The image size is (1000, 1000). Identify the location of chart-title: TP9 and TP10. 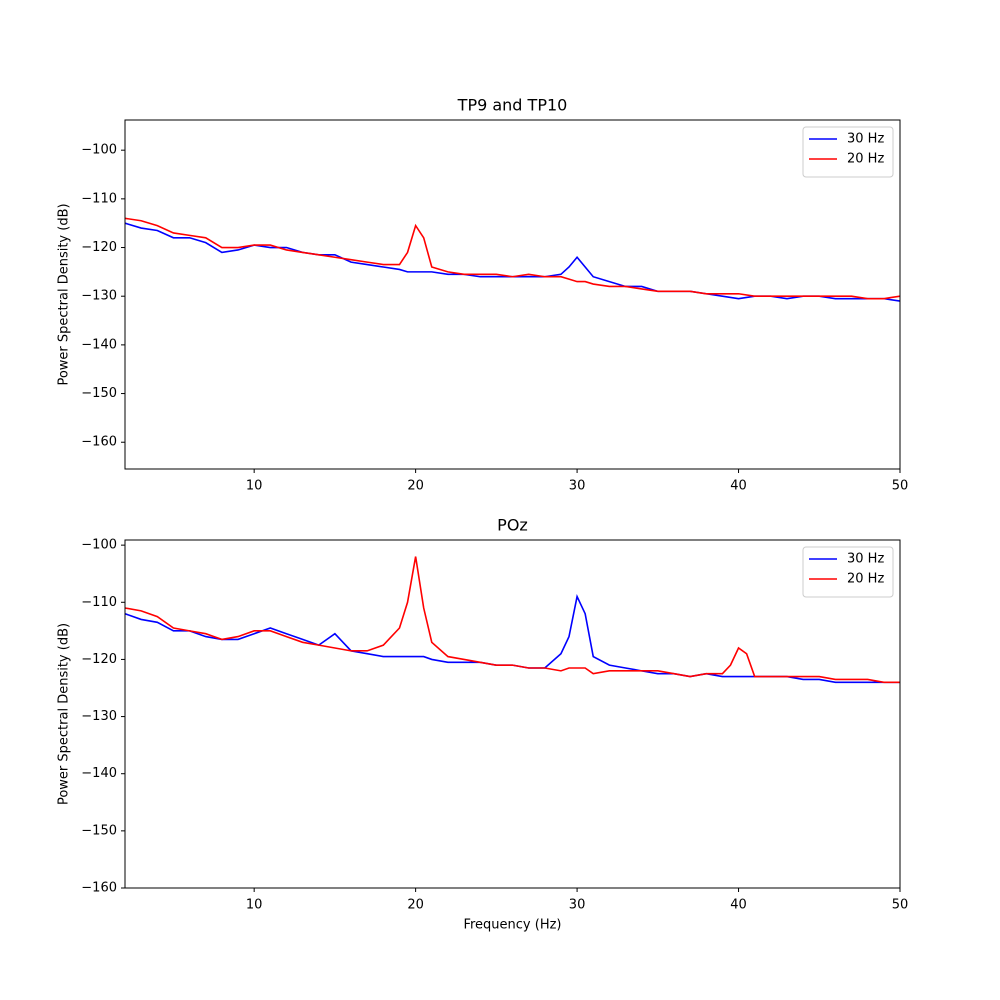
(512, 105).